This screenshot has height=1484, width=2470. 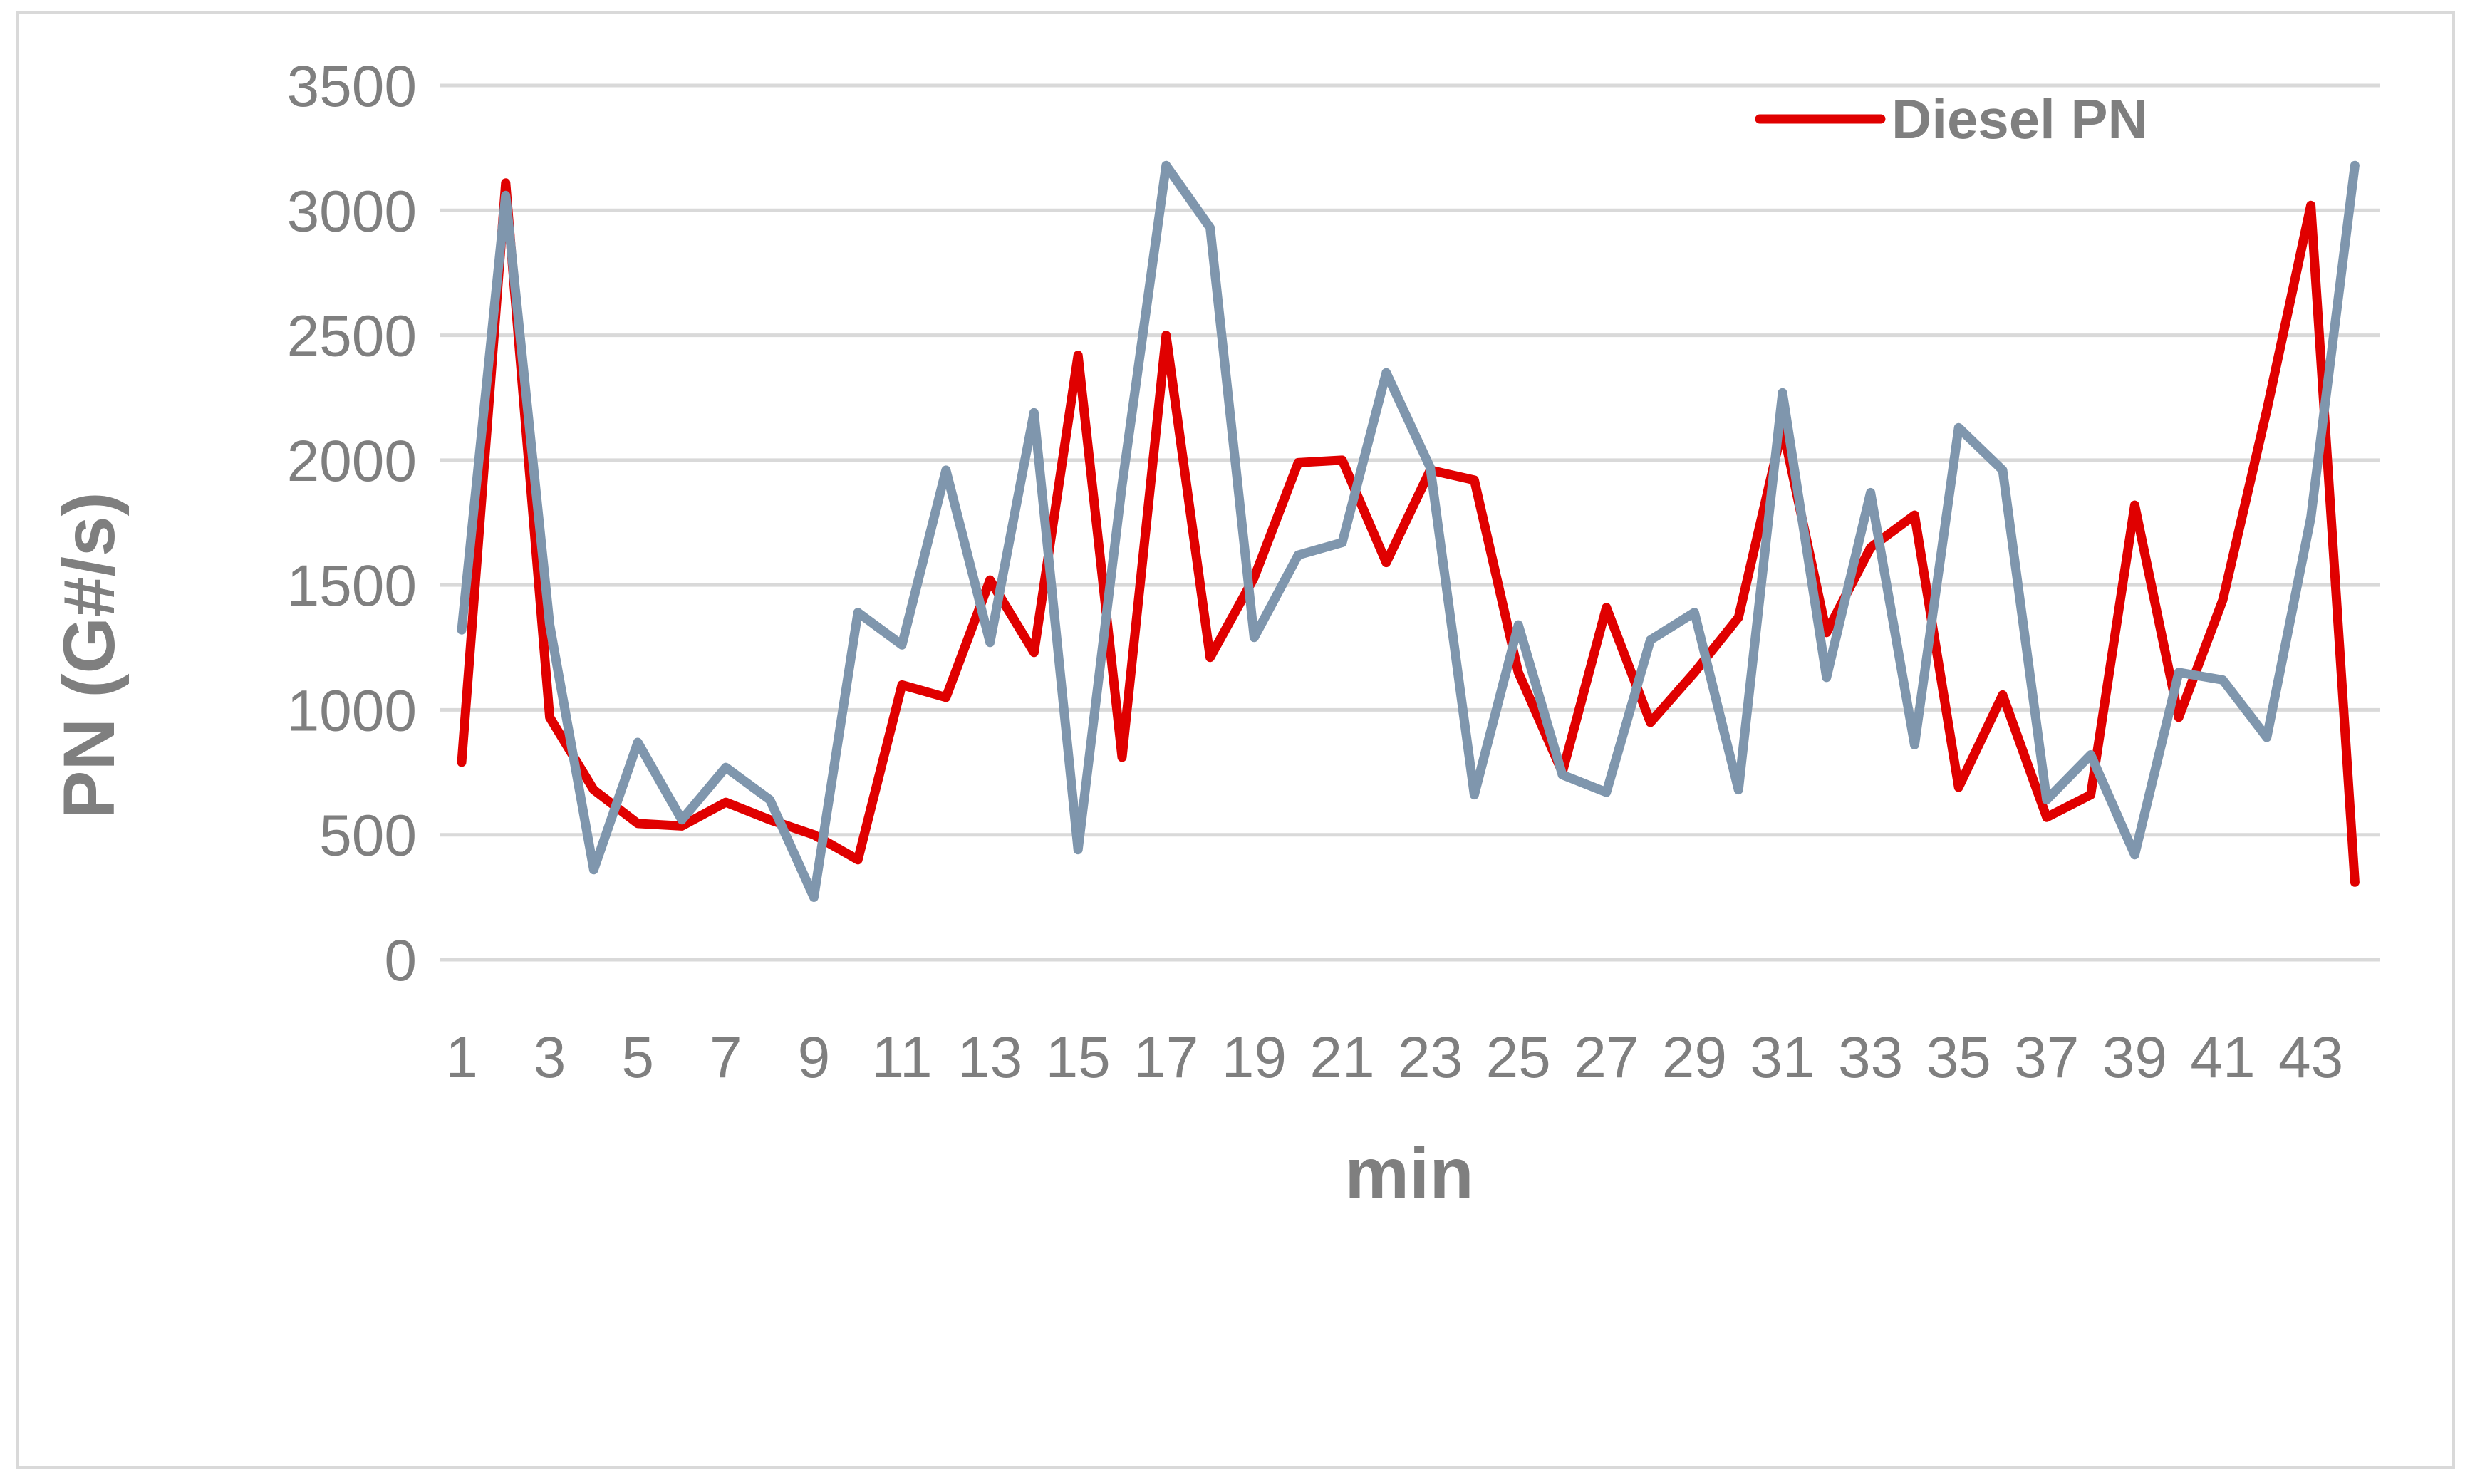 What do you see at coordinates (637, 1057) in the screenshot?
I see `x-tick-label: 5` at bounding box center [637, 1057].